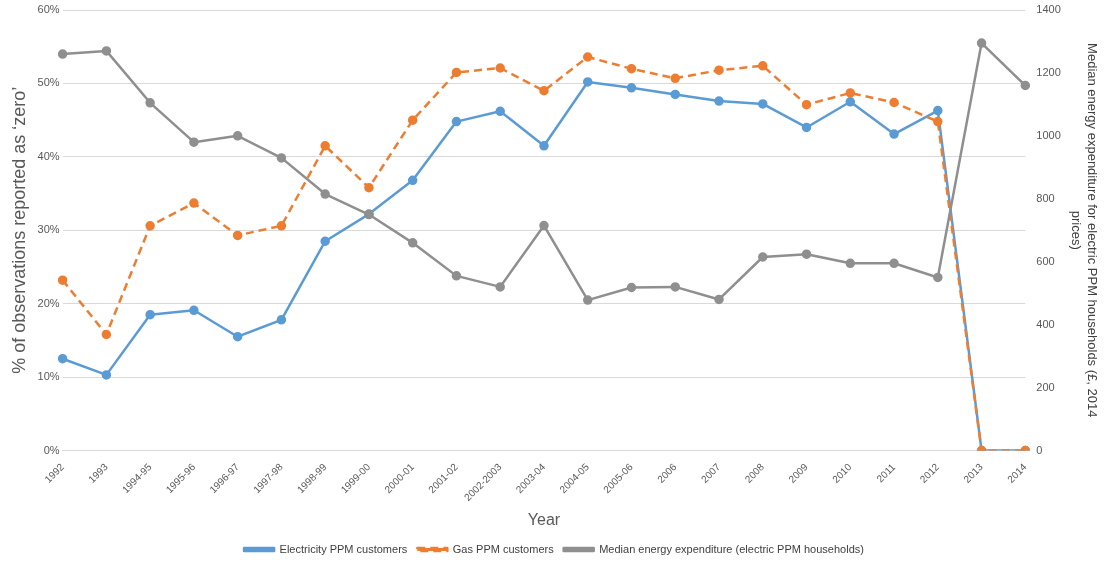 The height and width of the screenshot is (570, 1108). What do you see at coordinates (48, 302) in the screenshot?
I see `y-tick-label: 20%` at bounding box center [48, 302].